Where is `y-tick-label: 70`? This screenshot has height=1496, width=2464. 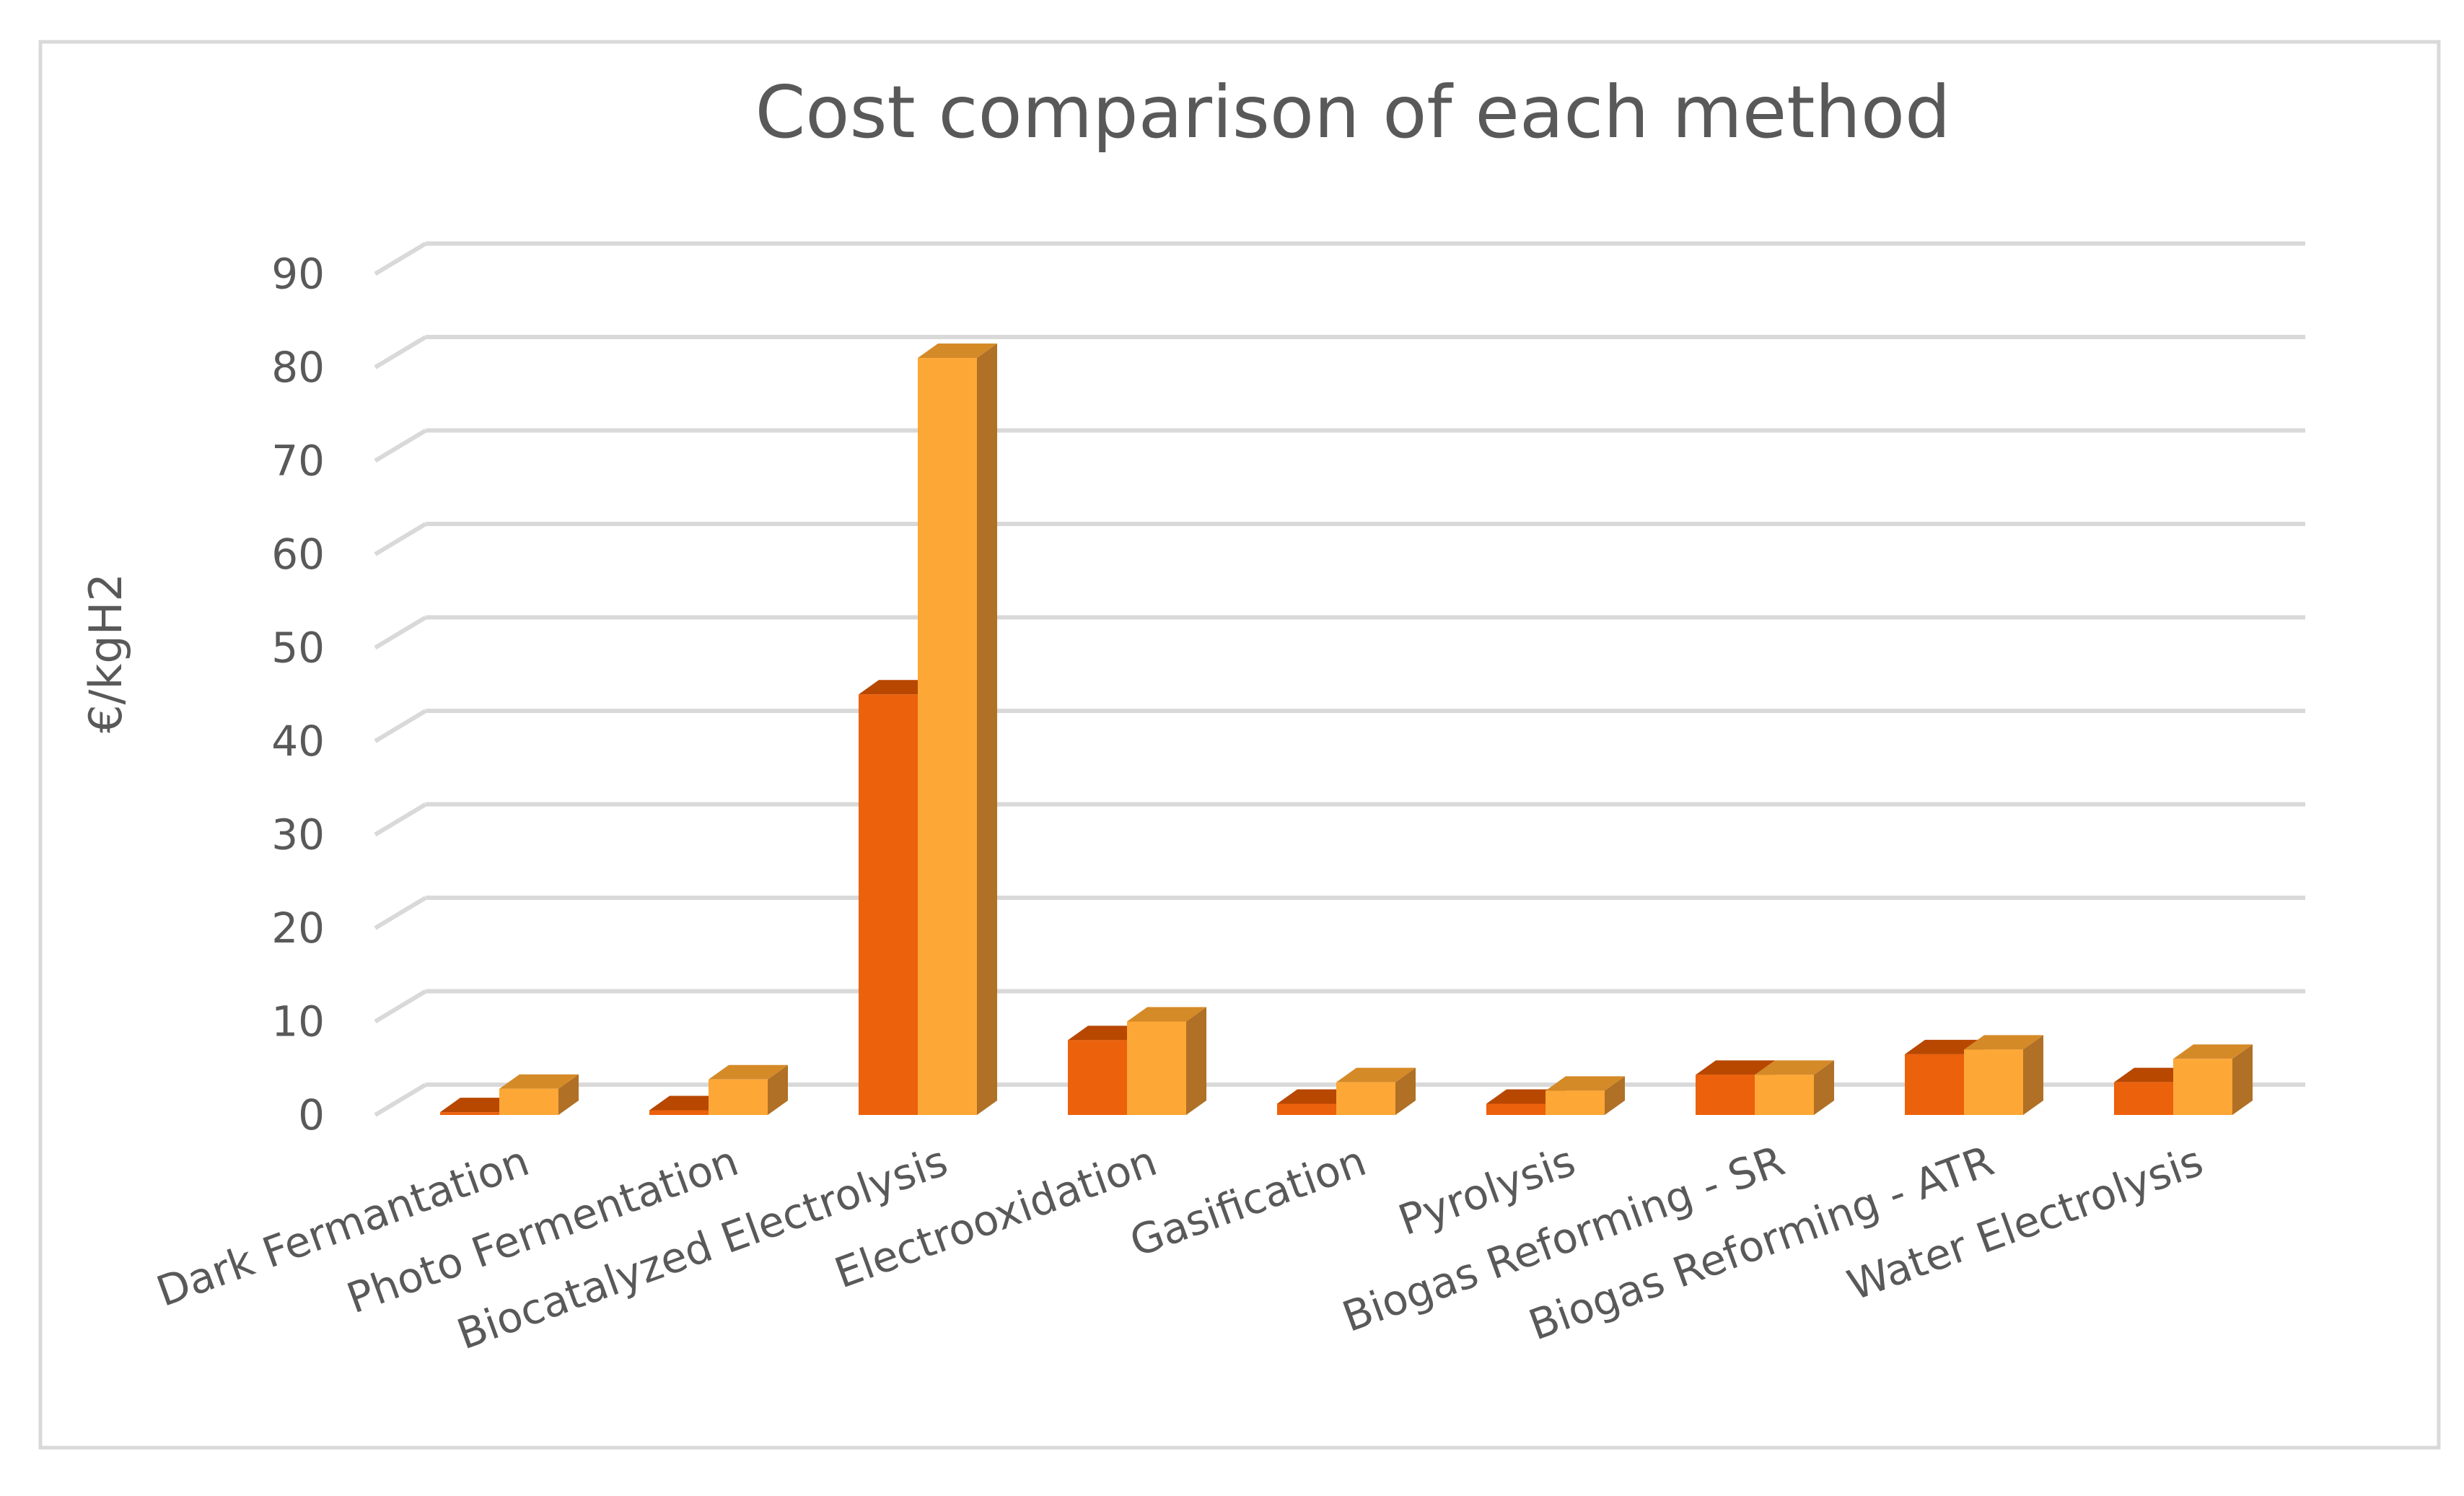
y-tick-label: 70 is located at coordinates (298, 462).